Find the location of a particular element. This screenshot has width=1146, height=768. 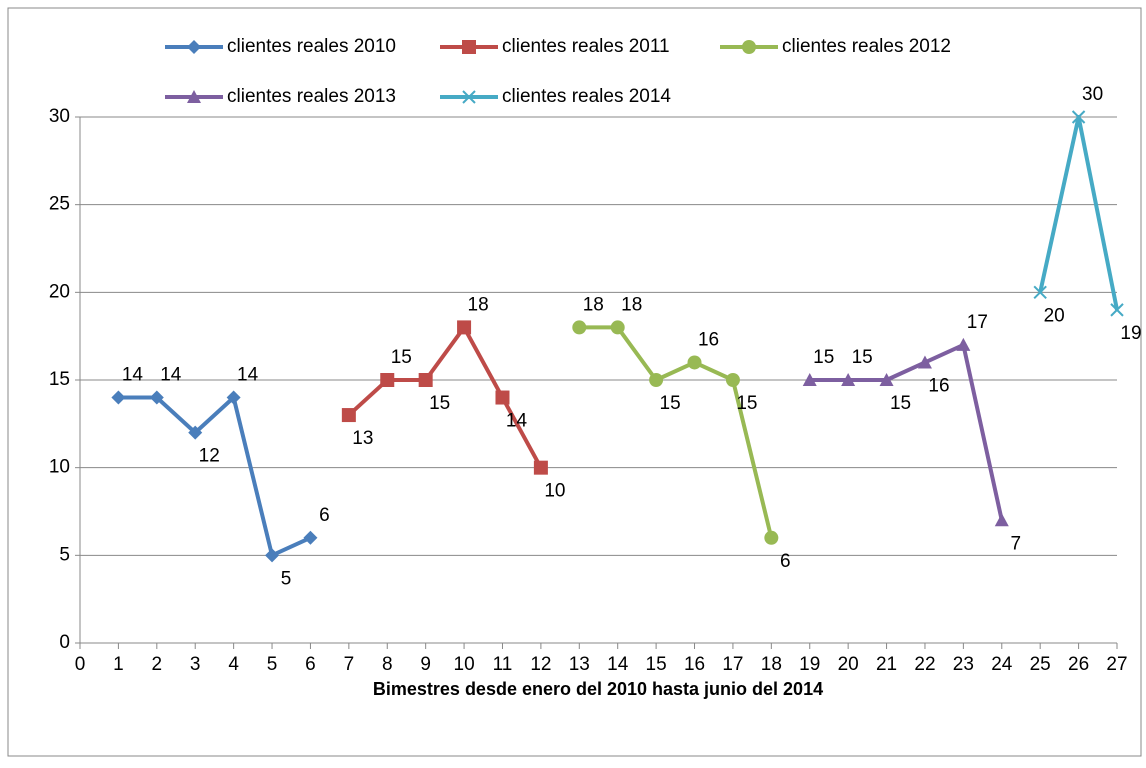

x-tick-label: 22 is located at coordinates (924, 664).